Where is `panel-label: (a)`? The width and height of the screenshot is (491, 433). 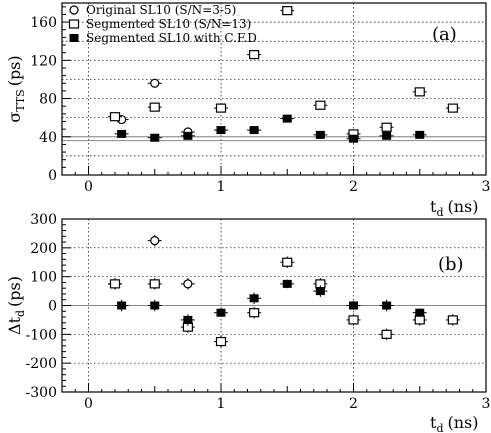
panel-label: (a) is located at coordinates (444, 34).